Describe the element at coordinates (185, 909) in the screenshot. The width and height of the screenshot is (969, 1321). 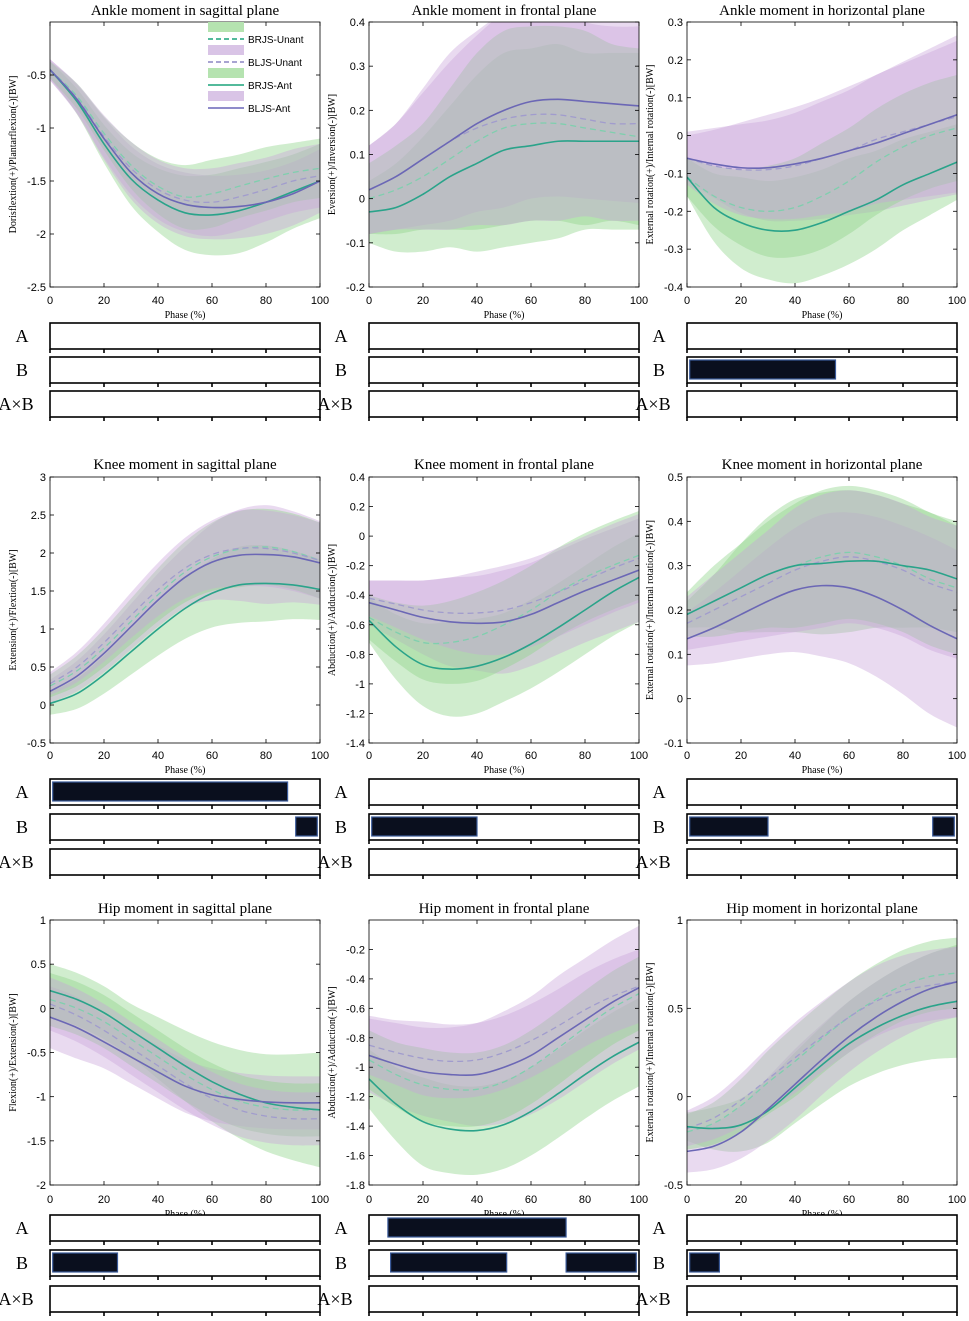
I see `chart-title: Hip moment in sagittal plane` at that location.